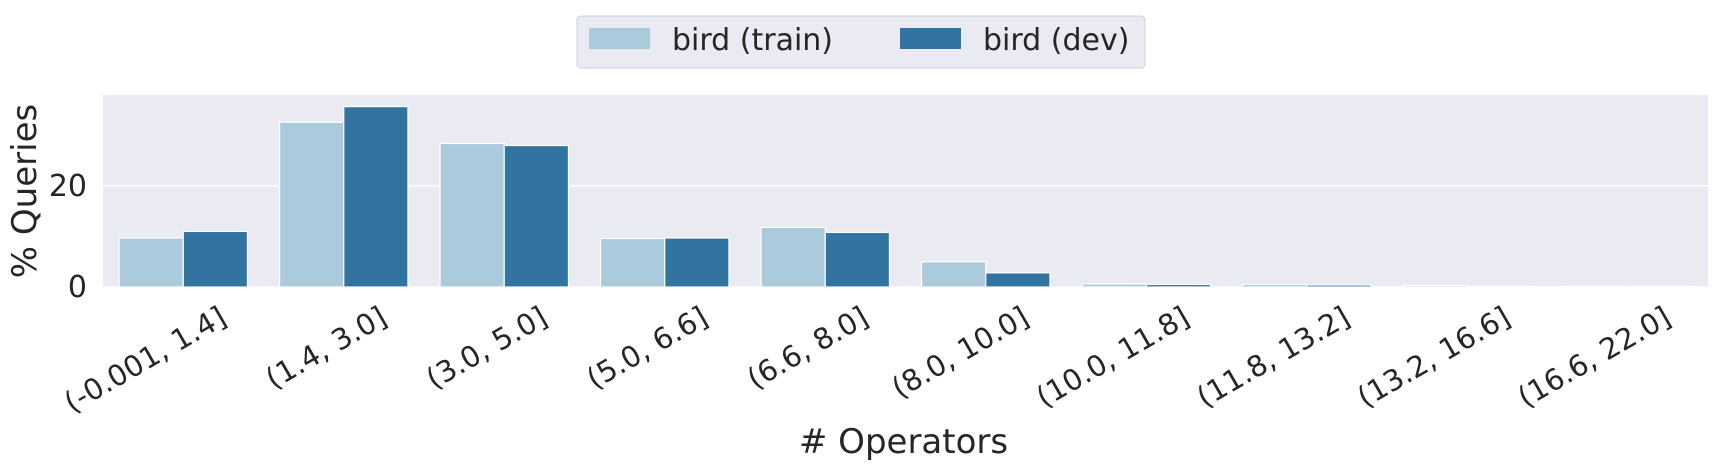  What do you see at coordinates (1273, 357) in the screenshot?
I see `x-tick-label: (11.8, 13.2]` at bounding box center [1273, 357].